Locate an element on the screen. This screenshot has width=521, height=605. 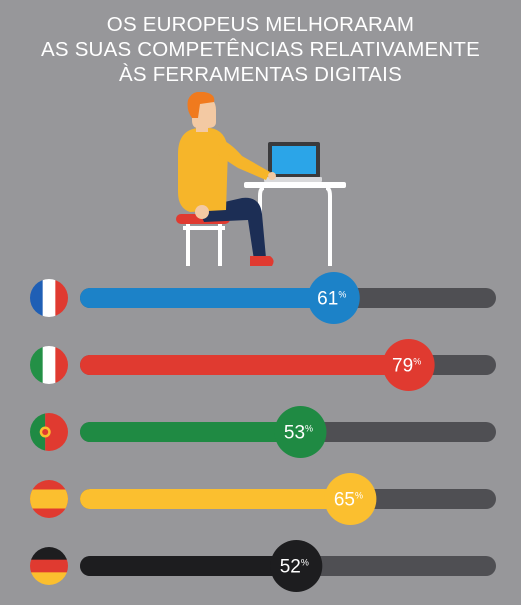
person-shoe is located at coordinates (262, 261).